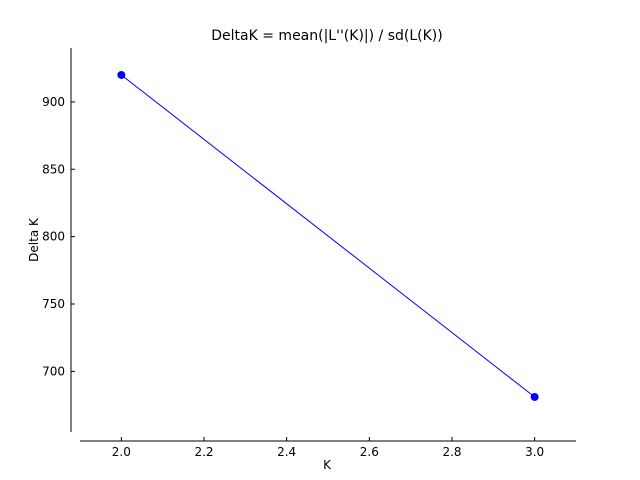  I want to click on y-ticks: 700 750 800 850 900, so click(58, 236).